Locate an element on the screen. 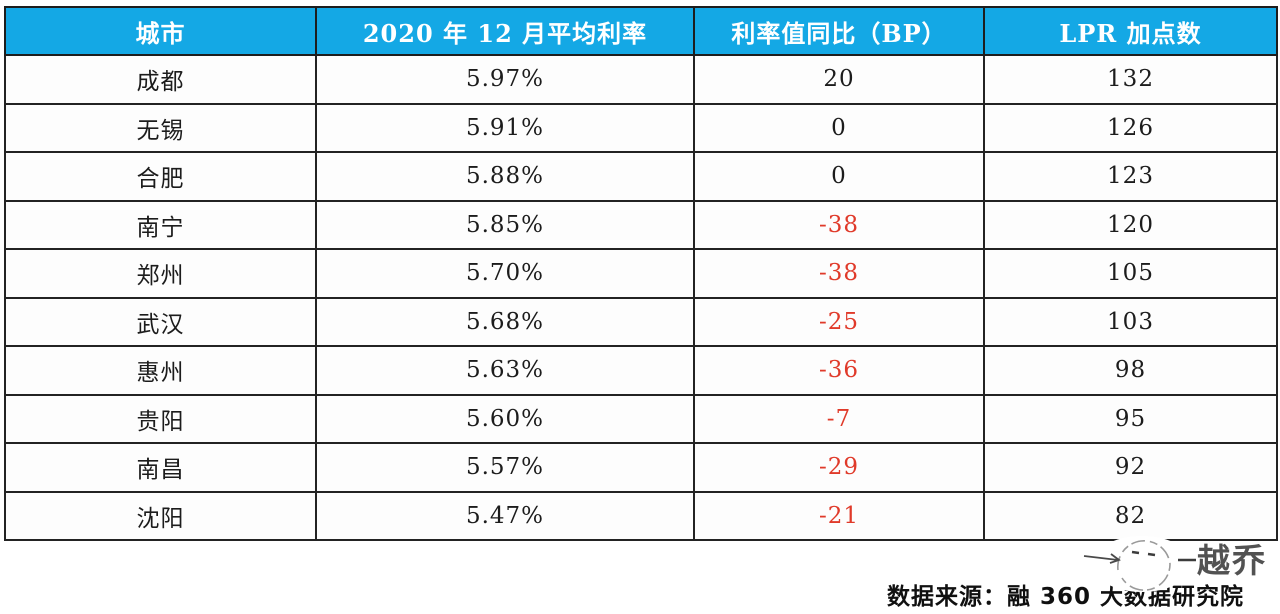  cell-city: 南宁 is located at coordinates (160, 224).